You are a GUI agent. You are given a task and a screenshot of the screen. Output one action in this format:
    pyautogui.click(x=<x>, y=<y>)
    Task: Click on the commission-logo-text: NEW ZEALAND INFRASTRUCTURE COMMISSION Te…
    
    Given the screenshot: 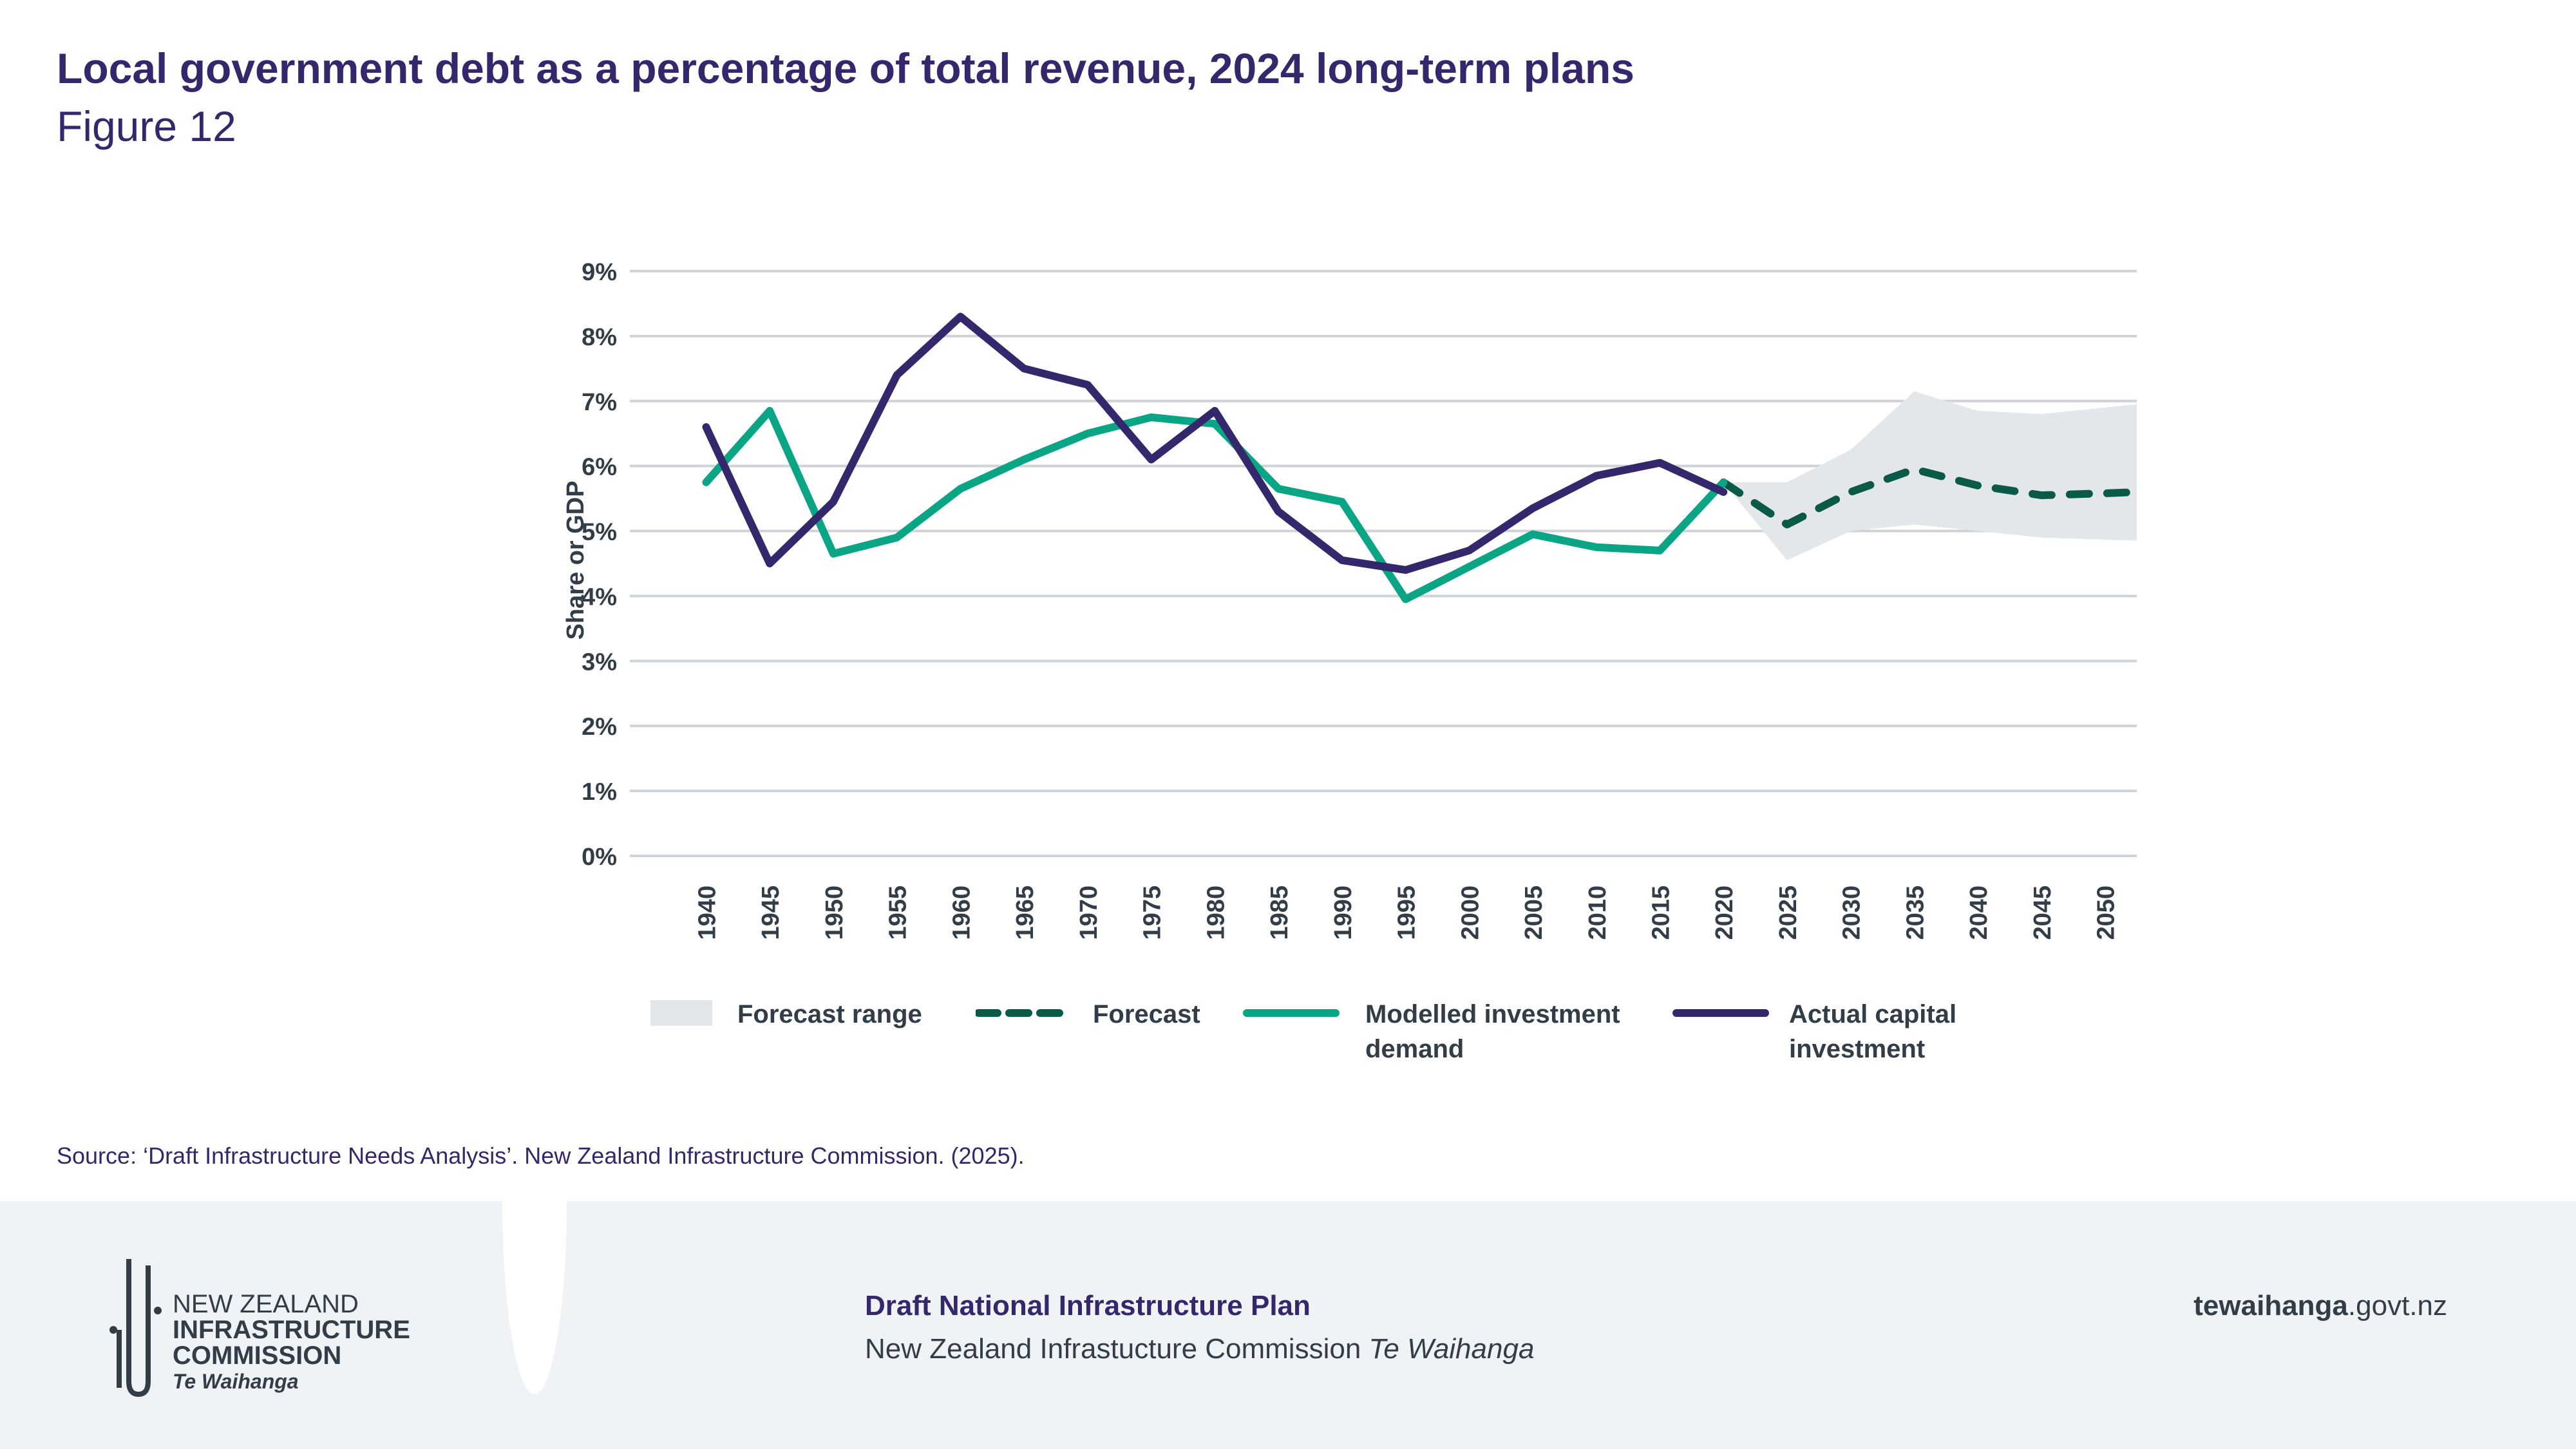 What is the action you would take?
    pyautogui.click(x=291, y=1341)
    